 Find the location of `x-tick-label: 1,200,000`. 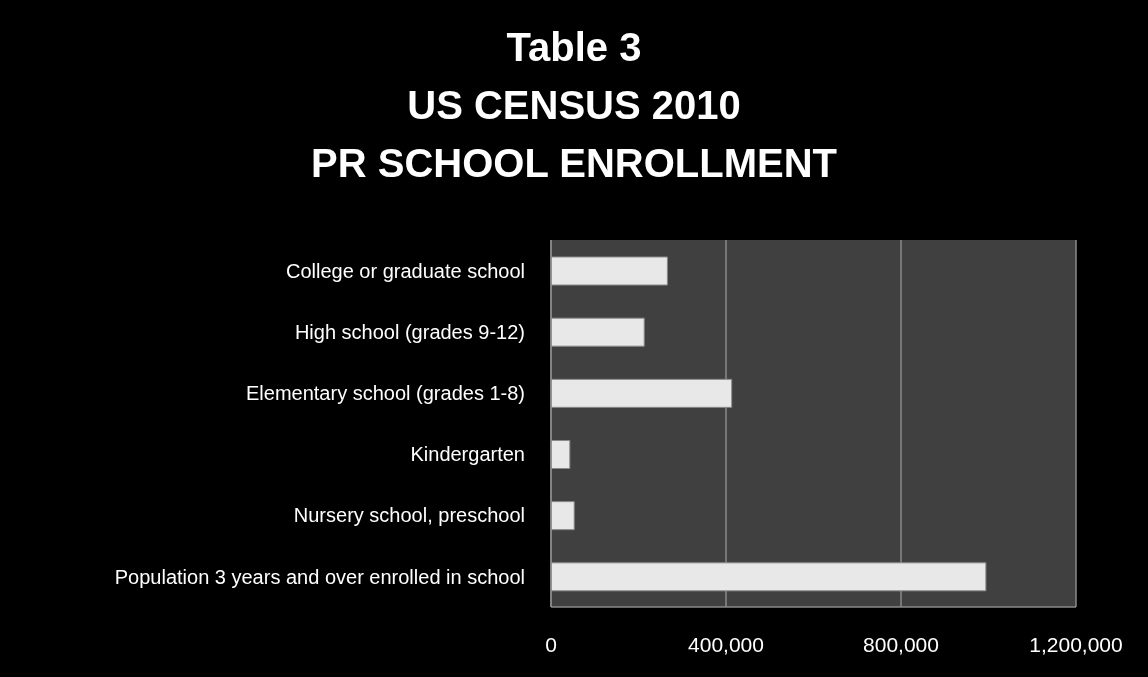

x-tick-label: 1,200,000 is located at coordinates (1076, 644).